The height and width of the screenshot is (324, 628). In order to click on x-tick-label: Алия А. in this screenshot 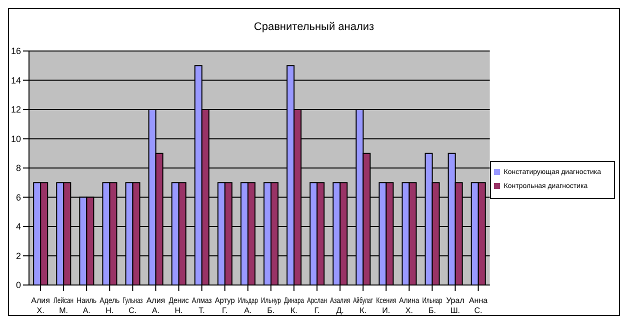, I will do `click(156, 305)`.